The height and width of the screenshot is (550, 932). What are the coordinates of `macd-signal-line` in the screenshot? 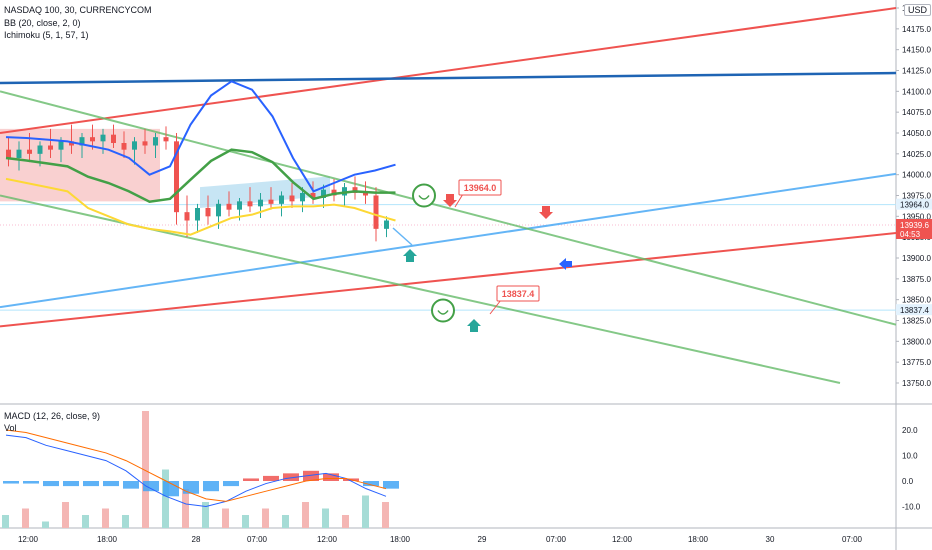 It's located at (196, 465).